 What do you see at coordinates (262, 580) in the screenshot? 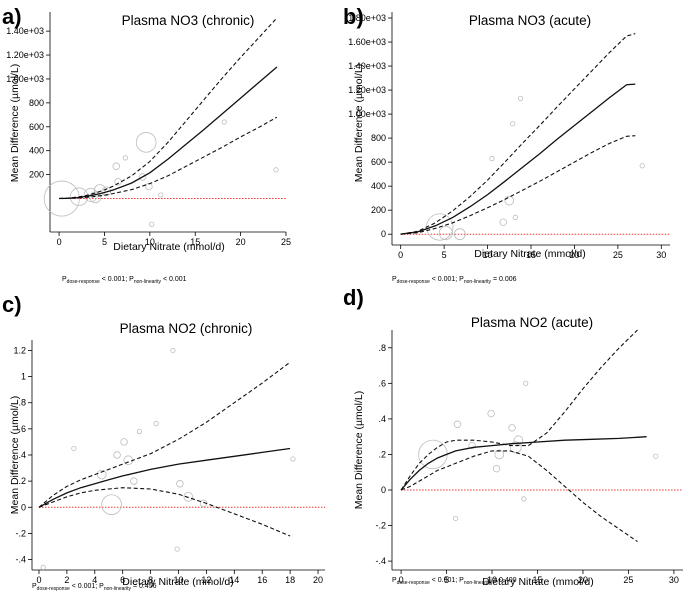
I see `x-tick-label: 16` at bounding box center [262, 580].